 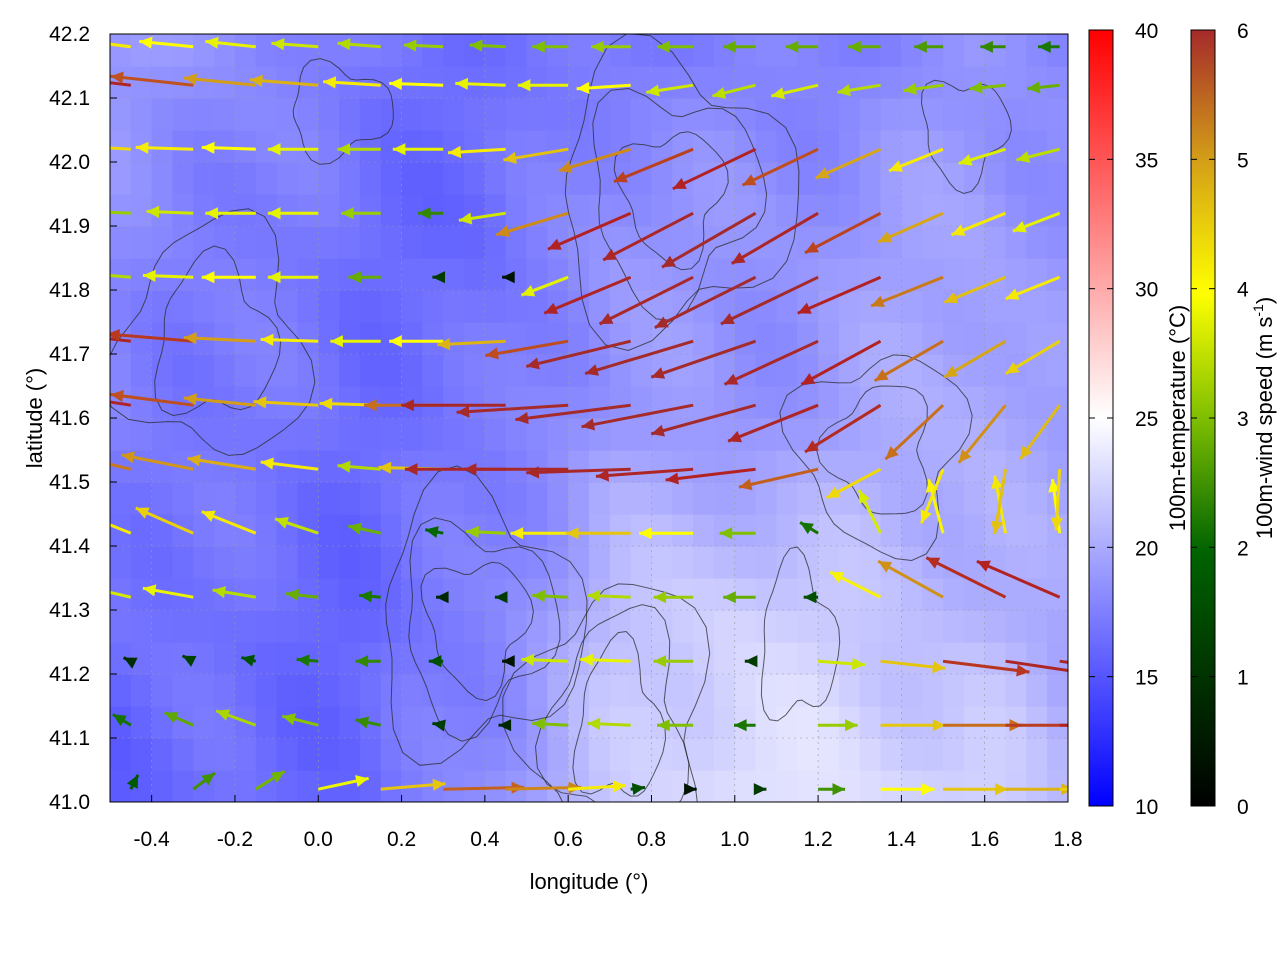 What do you see at coordinates (69, 418) in the screenshot?
I see `y-tick-label: 41.6` at bounding box center [69, 418].